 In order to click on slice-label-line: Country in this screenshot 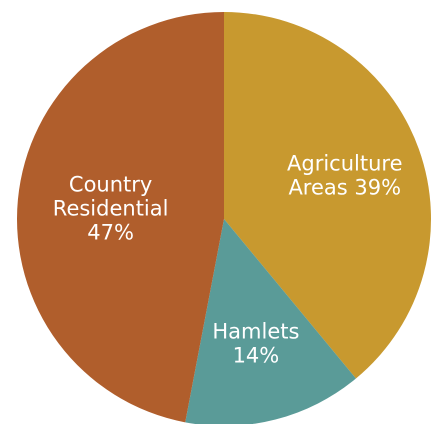, I will do `click(110, 184)`.